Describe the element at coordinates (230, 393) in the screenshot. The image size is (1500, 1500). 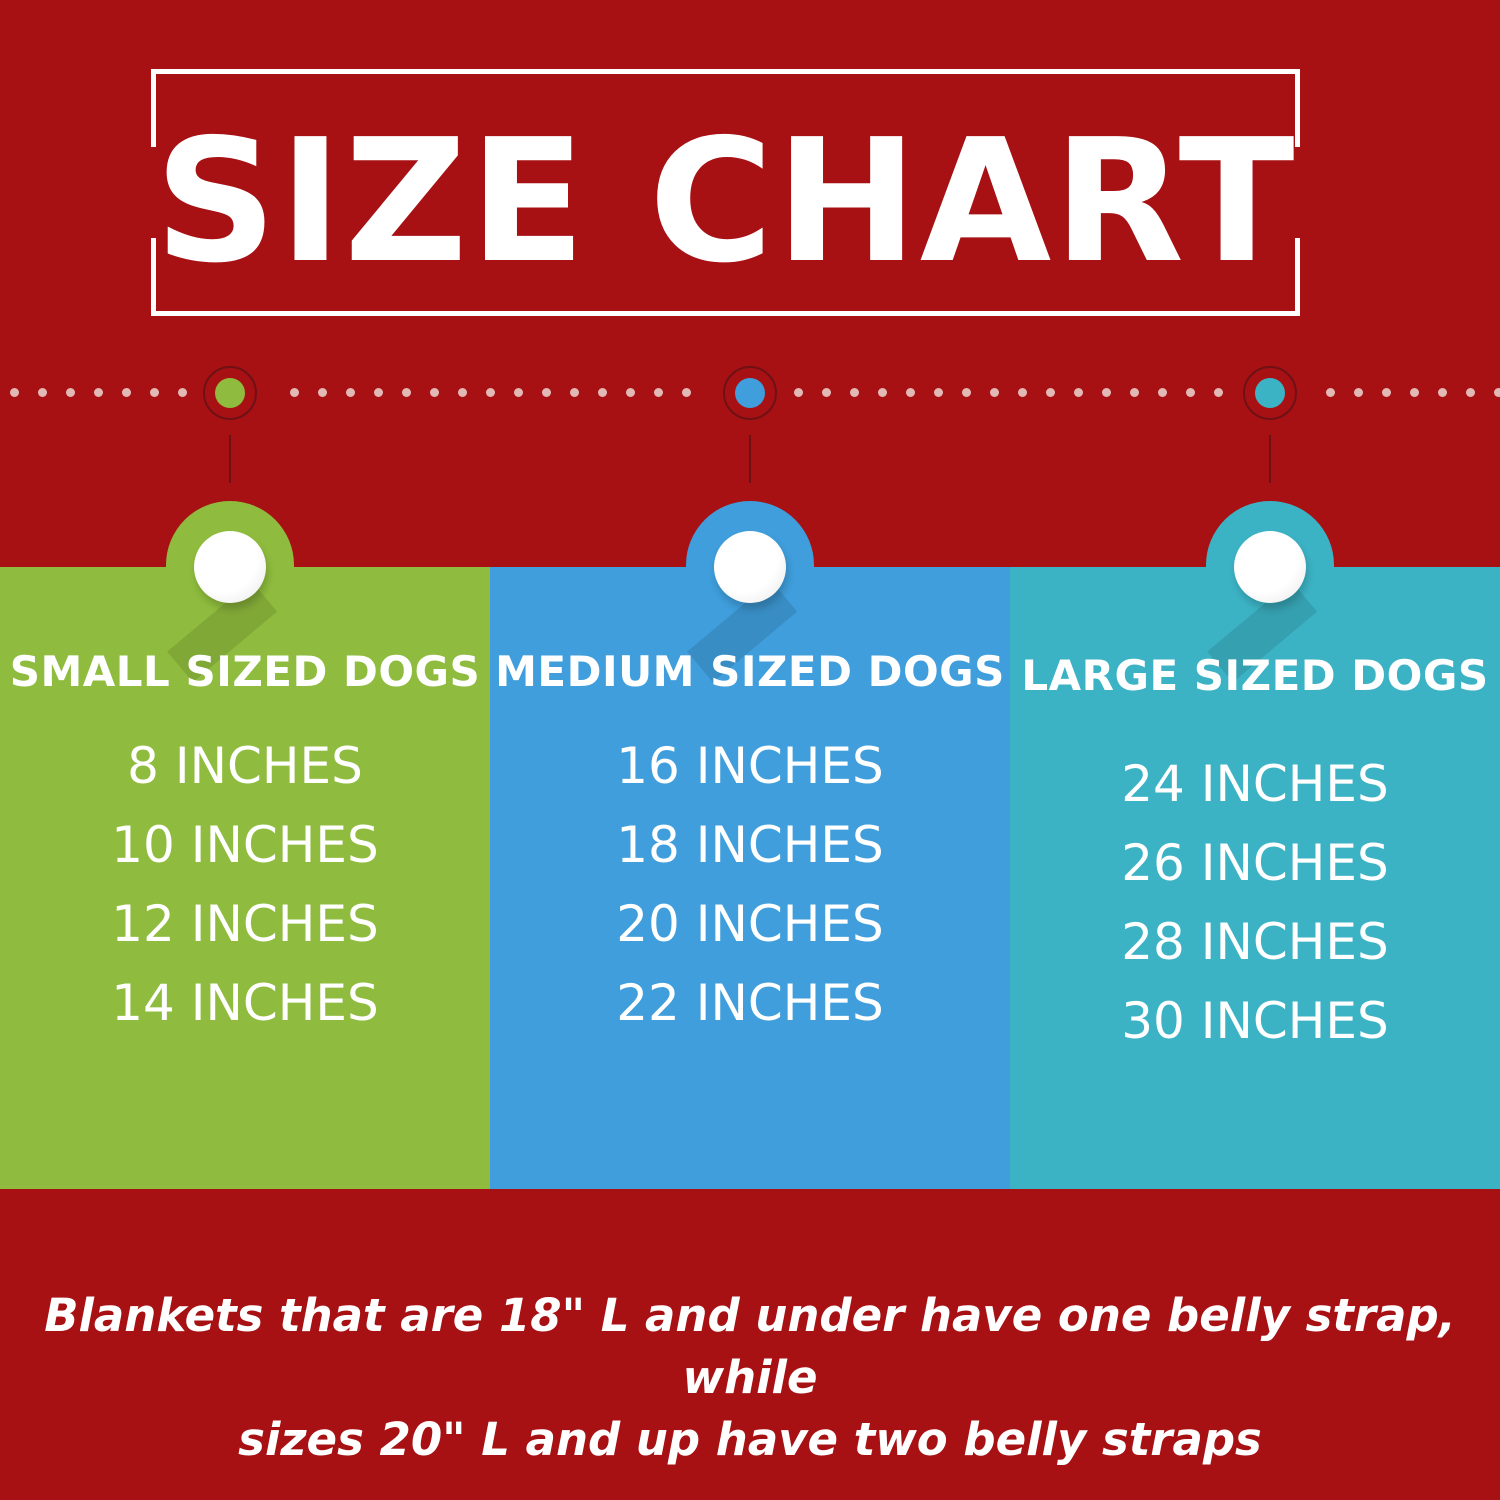
I see `timeline-node-small` at that location.